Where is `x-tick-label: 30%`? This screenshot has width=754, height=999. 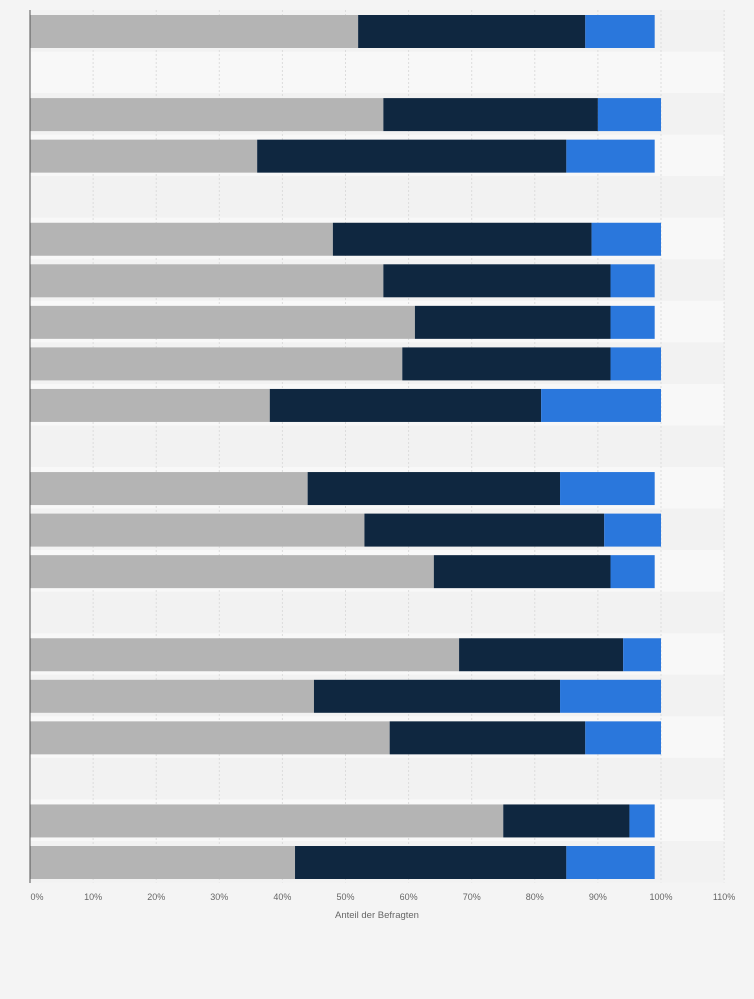 x-tick-label: 30% is located at coordinates (219, 897).